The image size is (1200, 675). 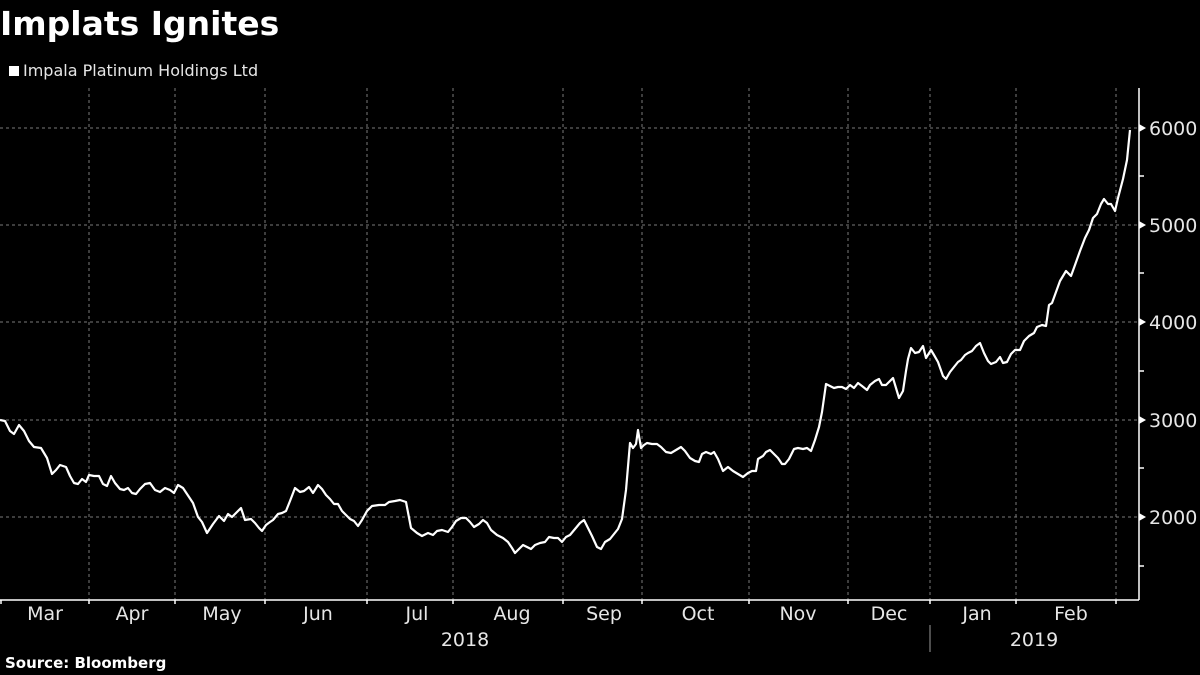 What do you see at coordinates (976, 614) in the screenshot?
I see `x-tick-jan: Jan` at bounding box center [976, 614].